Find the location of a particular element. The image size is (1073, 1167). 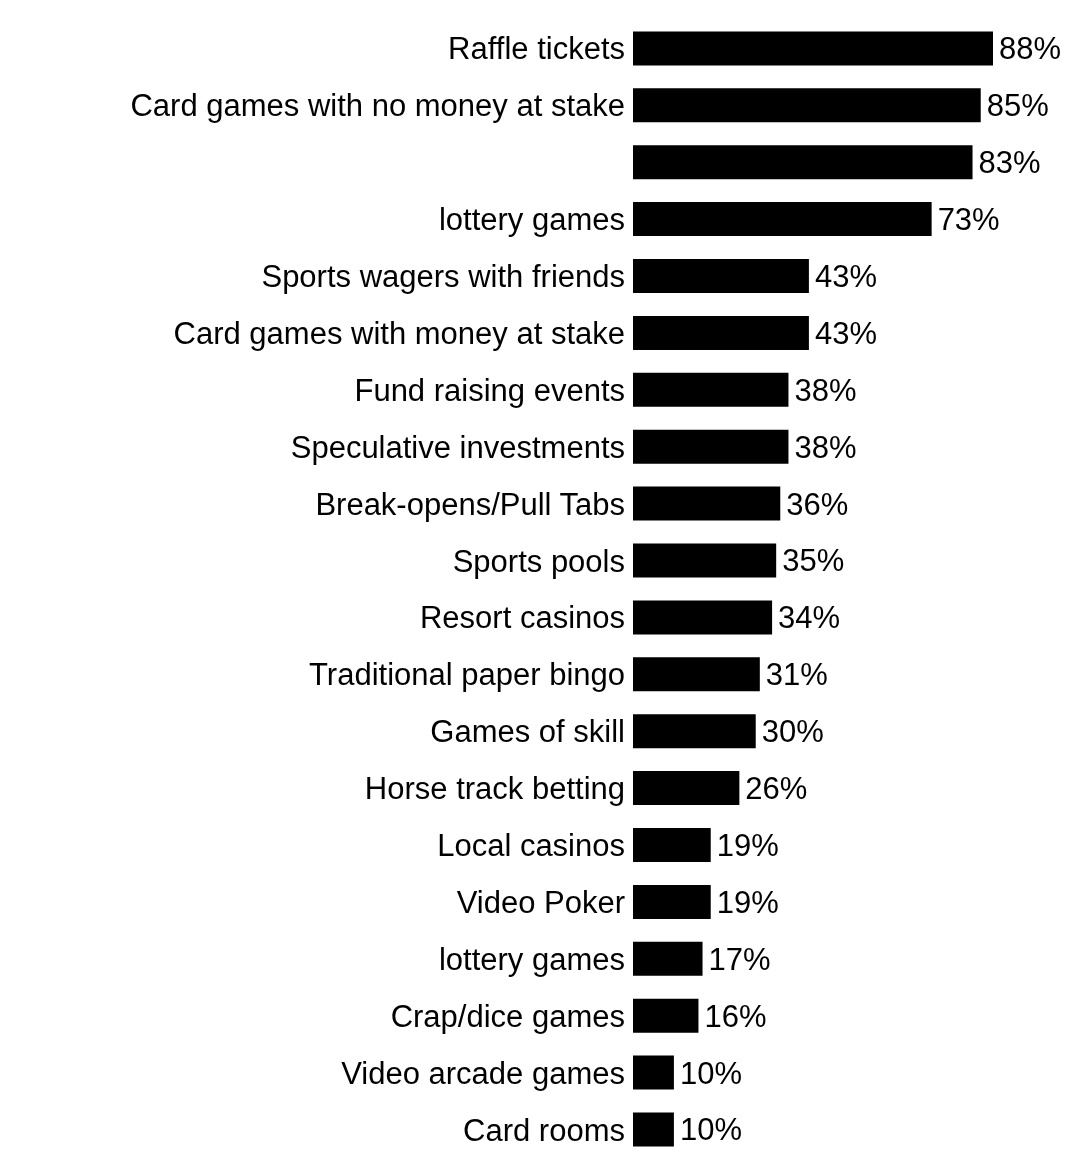

y-tick-label: Games of skill is located at coordinates (527, 732).